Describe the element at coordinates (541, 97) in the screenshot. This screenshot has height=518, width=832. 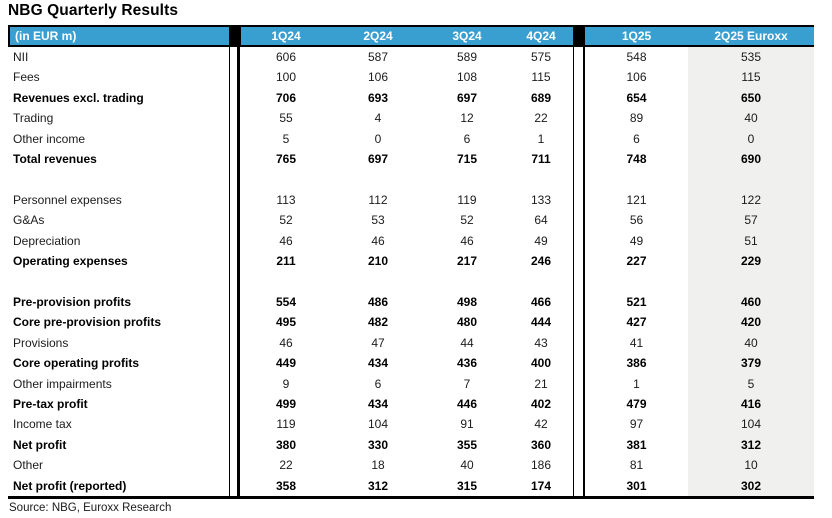
I see `value-cell: 689` at that location.